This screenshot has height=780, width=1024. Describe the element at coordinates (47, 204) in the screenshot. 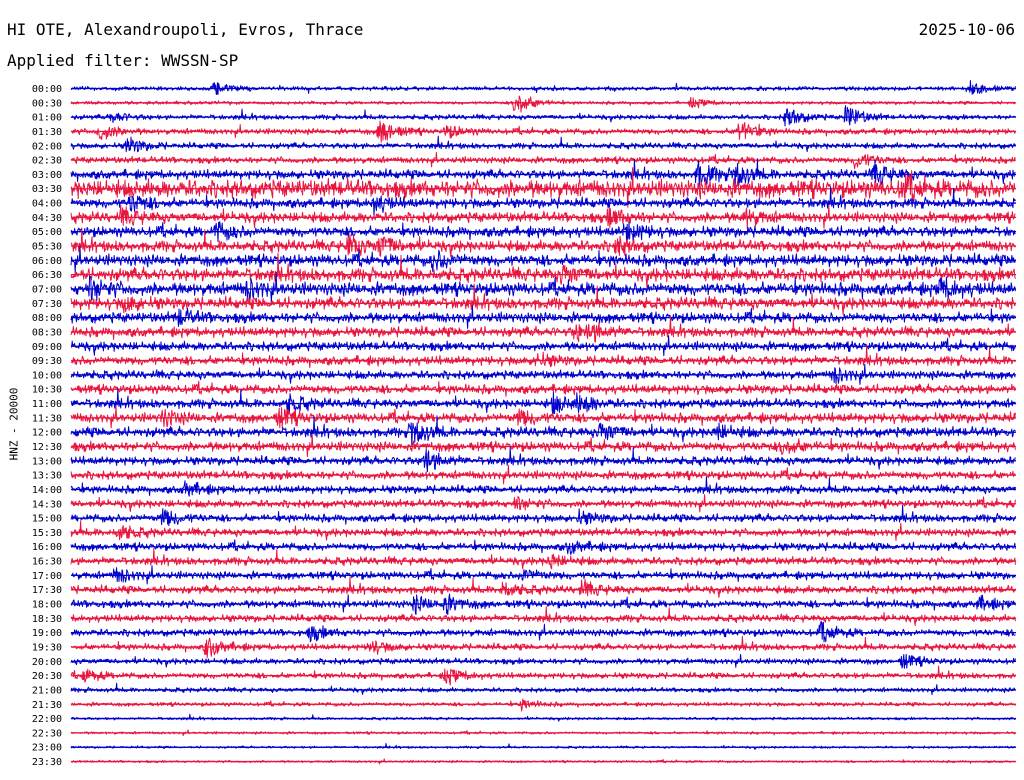

I see `row-tick-label: 04:00` at that location.